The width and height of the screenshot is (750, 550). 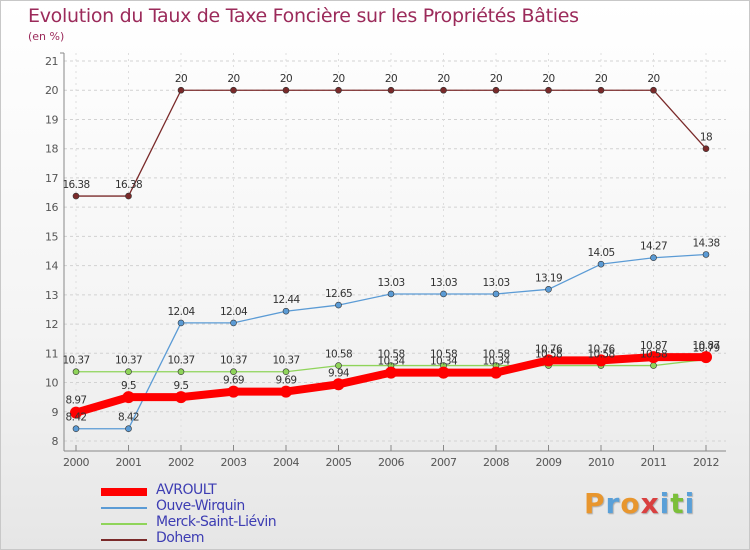 What do you see at coordinates (706, 138) in the screenshot?
I see `data-label: 18` at bounding box center [706, 138].